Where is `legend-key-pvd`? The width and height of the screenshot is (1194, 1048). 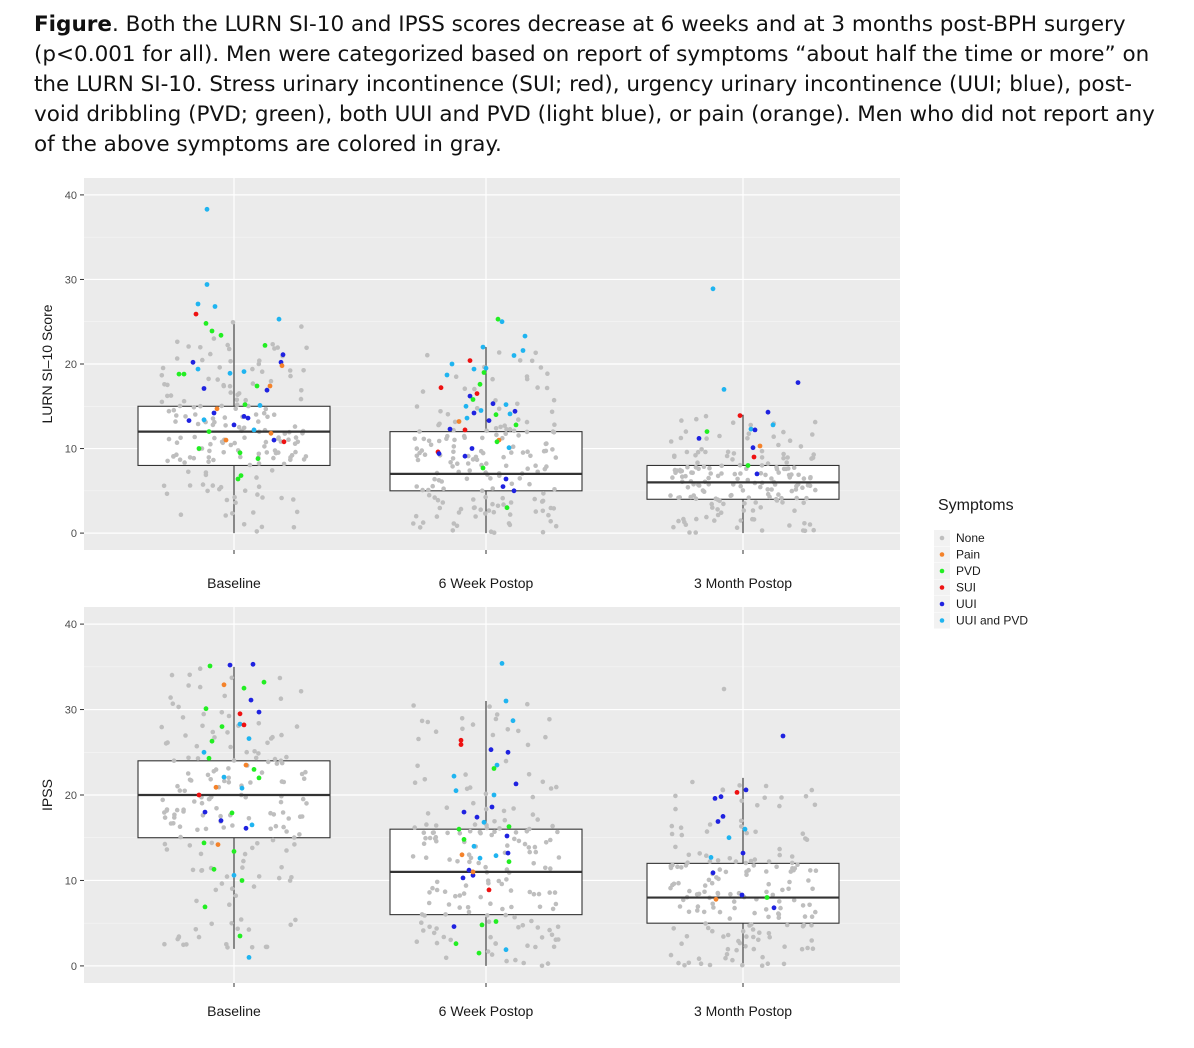
legend-key-pvd is located at coordinates (942, 571).